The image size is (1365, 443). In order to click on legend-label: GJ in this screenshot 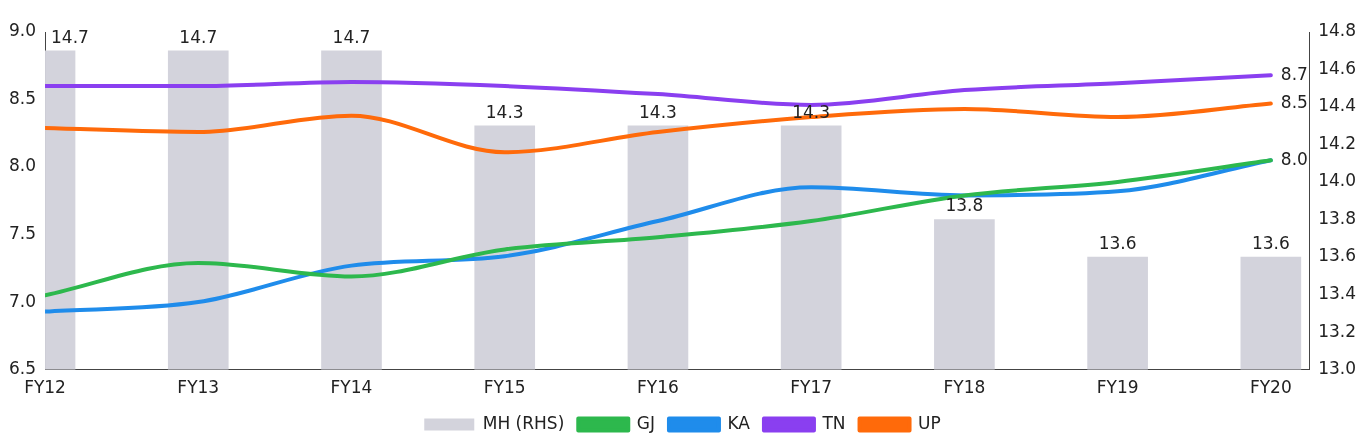, I will do `click(645, 422)`.